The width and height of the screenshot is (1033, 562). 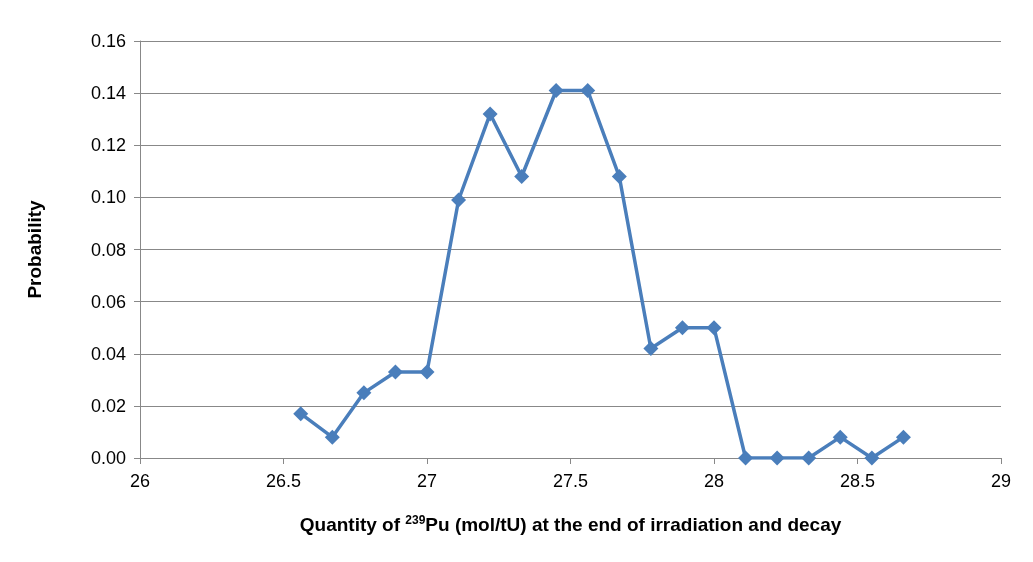 I want to click on y-tick-label: 0.12, so click(x=108, y=145).